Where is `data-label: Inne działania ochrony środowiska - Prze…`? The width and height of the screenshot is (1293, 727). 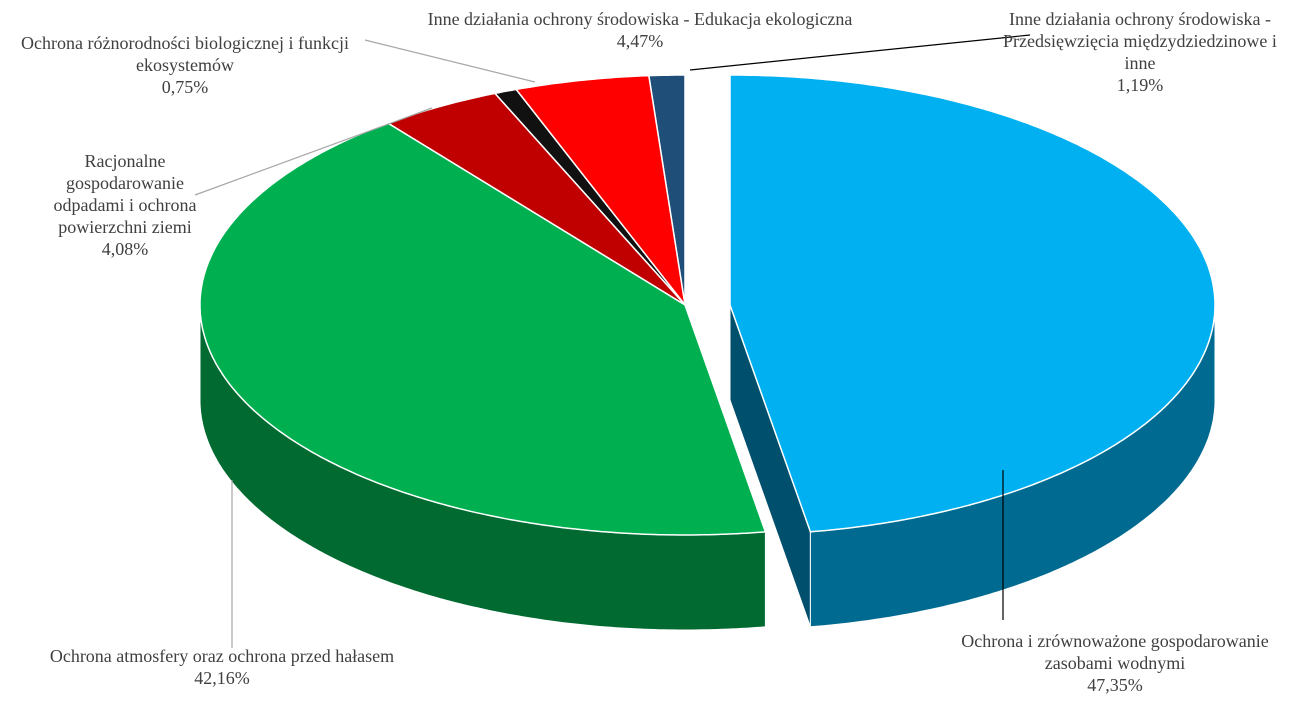 data-label: Inne działania ochrony środowiska - Prze… is located at coordinates (1140, 52).